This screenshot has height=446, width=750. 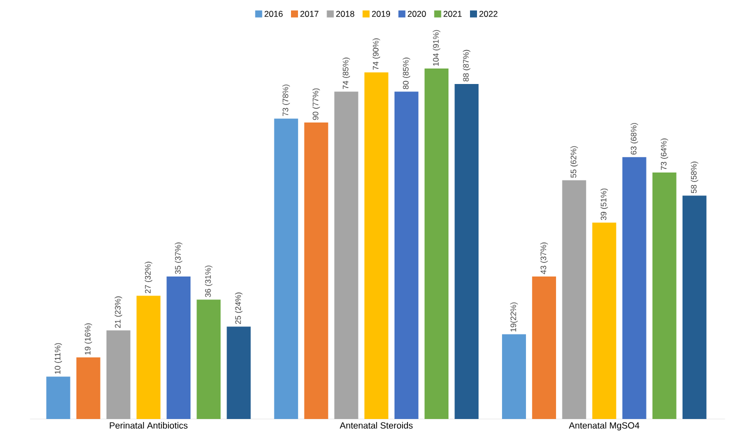 What do you see at coordinates (453, 13) in the screenshot?
I see `legend-label: 2021` at bounding box center [453, 13].